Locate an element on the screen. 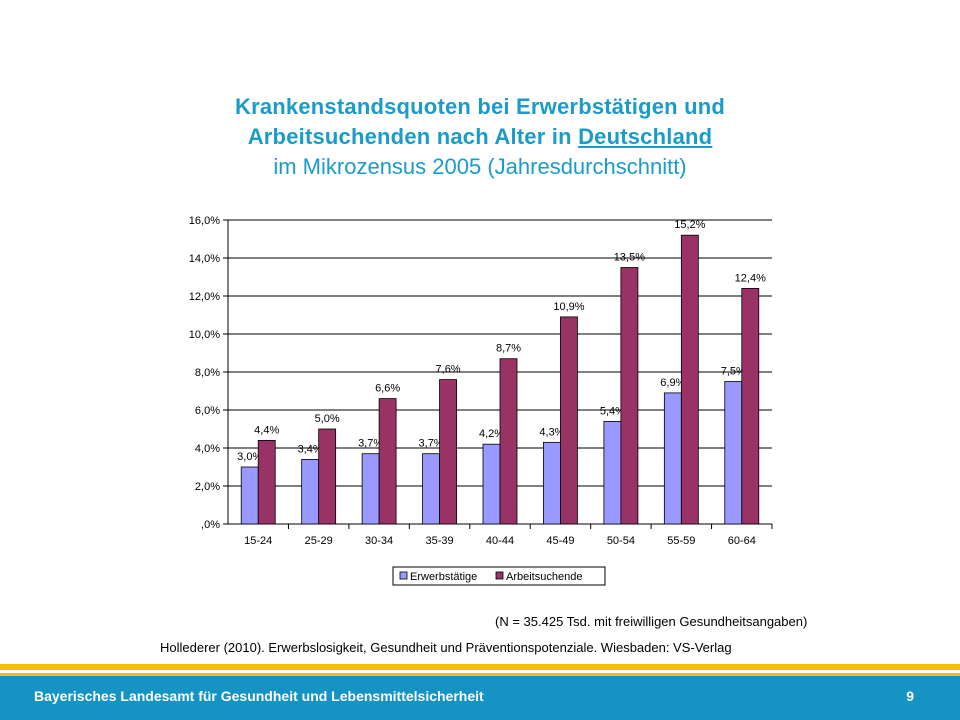 The image size is (960, 720). footer-accent-gap is located at coordinates (480, 671).